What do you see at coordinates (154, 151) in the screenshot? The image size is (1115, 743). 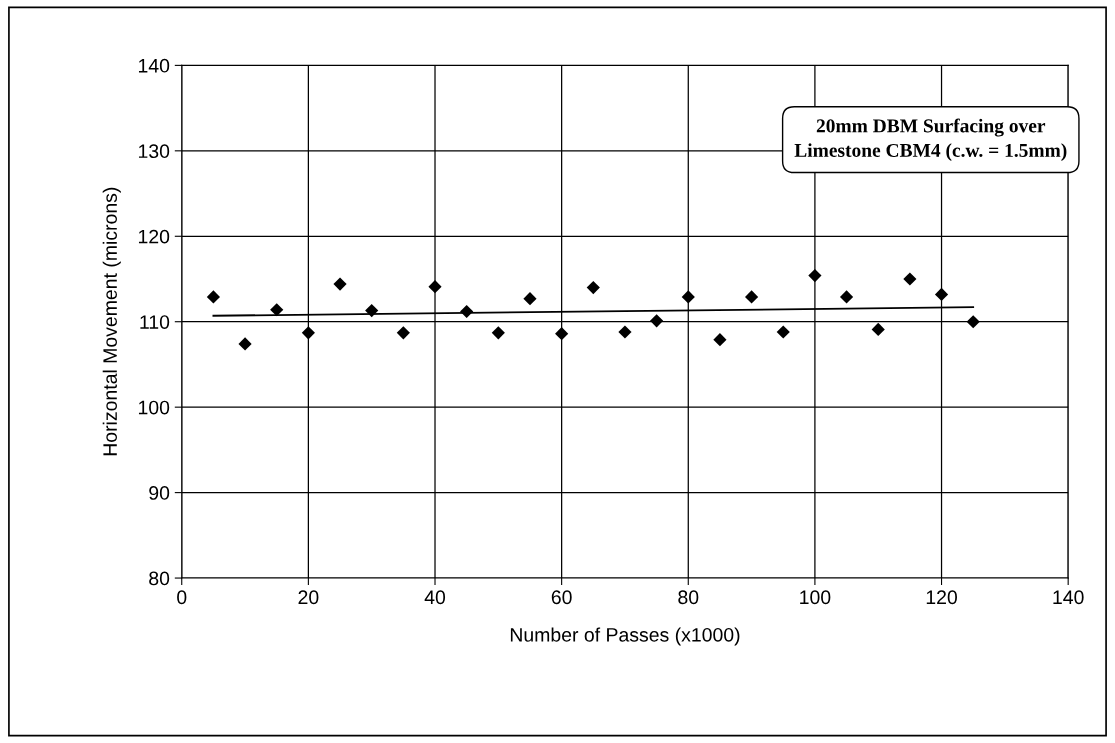 I see `y-tick-label: 130` at bounding box center [154, 151].